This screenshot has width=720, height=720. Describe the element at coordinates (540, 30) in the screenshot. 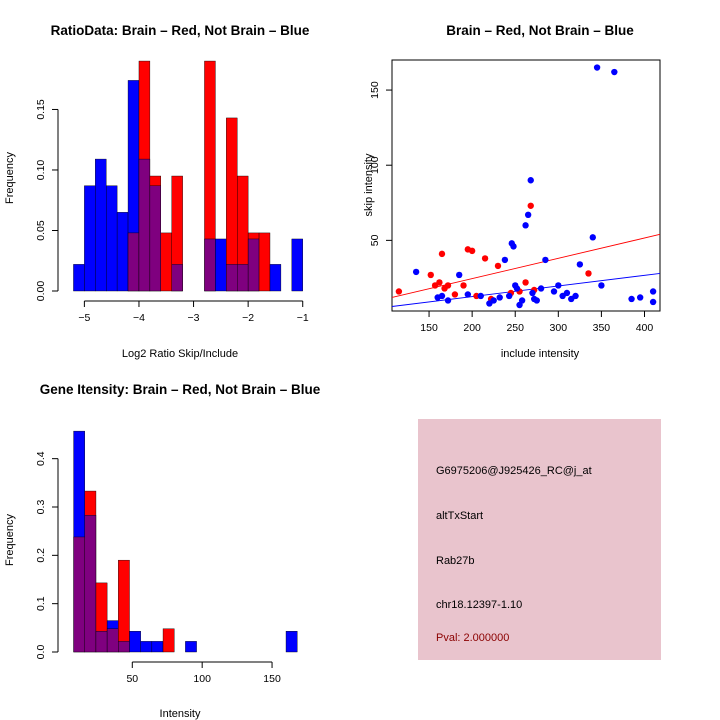

I see `scatter-title: Brain – Red, Not Brain – Blue` at that location.